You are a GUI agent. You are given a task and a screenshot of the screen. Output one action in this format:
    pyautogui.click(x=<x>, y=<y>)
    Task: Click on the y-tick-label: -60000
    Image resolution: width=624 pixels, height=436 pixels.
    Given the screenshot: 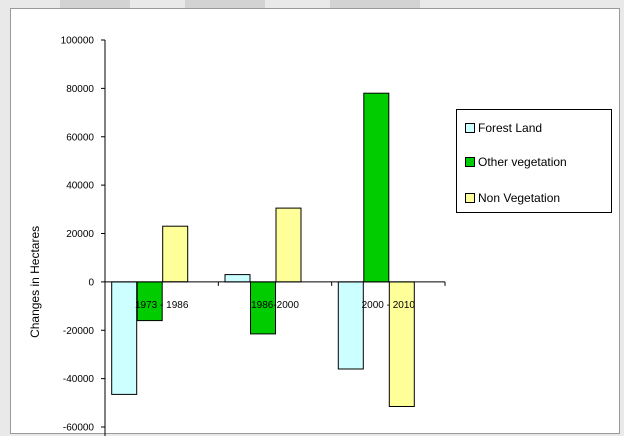 What is the action you would take?
    pyautogui.click(x=79, y=428)
    